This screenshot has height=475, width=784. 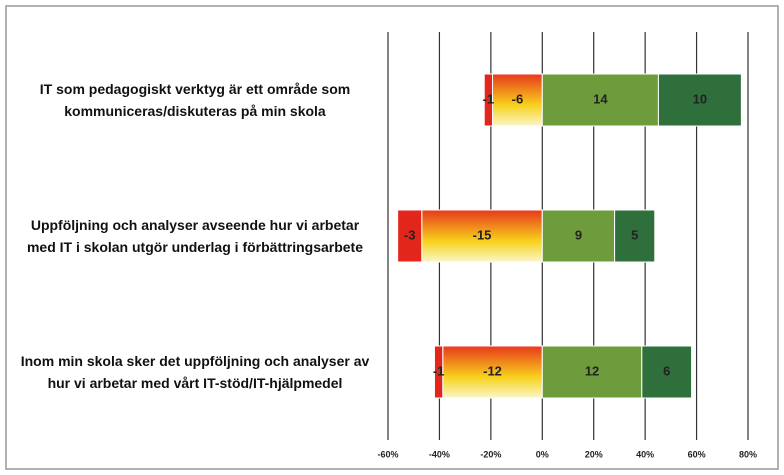 I want to click on value-label: -6, so click(x=518, y=98).